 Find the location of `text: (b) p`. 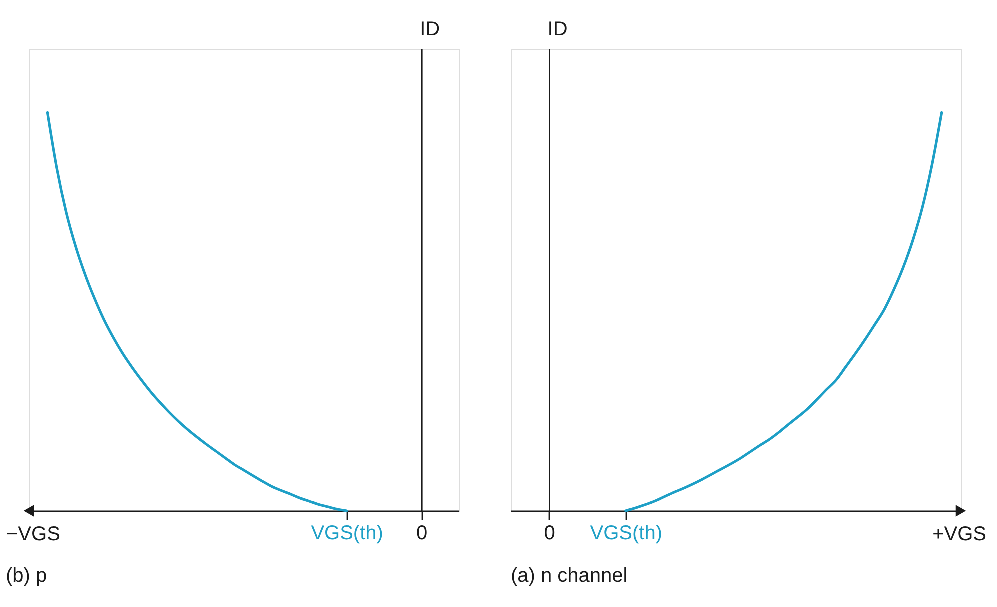

text: (b) p is located at coordinates (27, 576).